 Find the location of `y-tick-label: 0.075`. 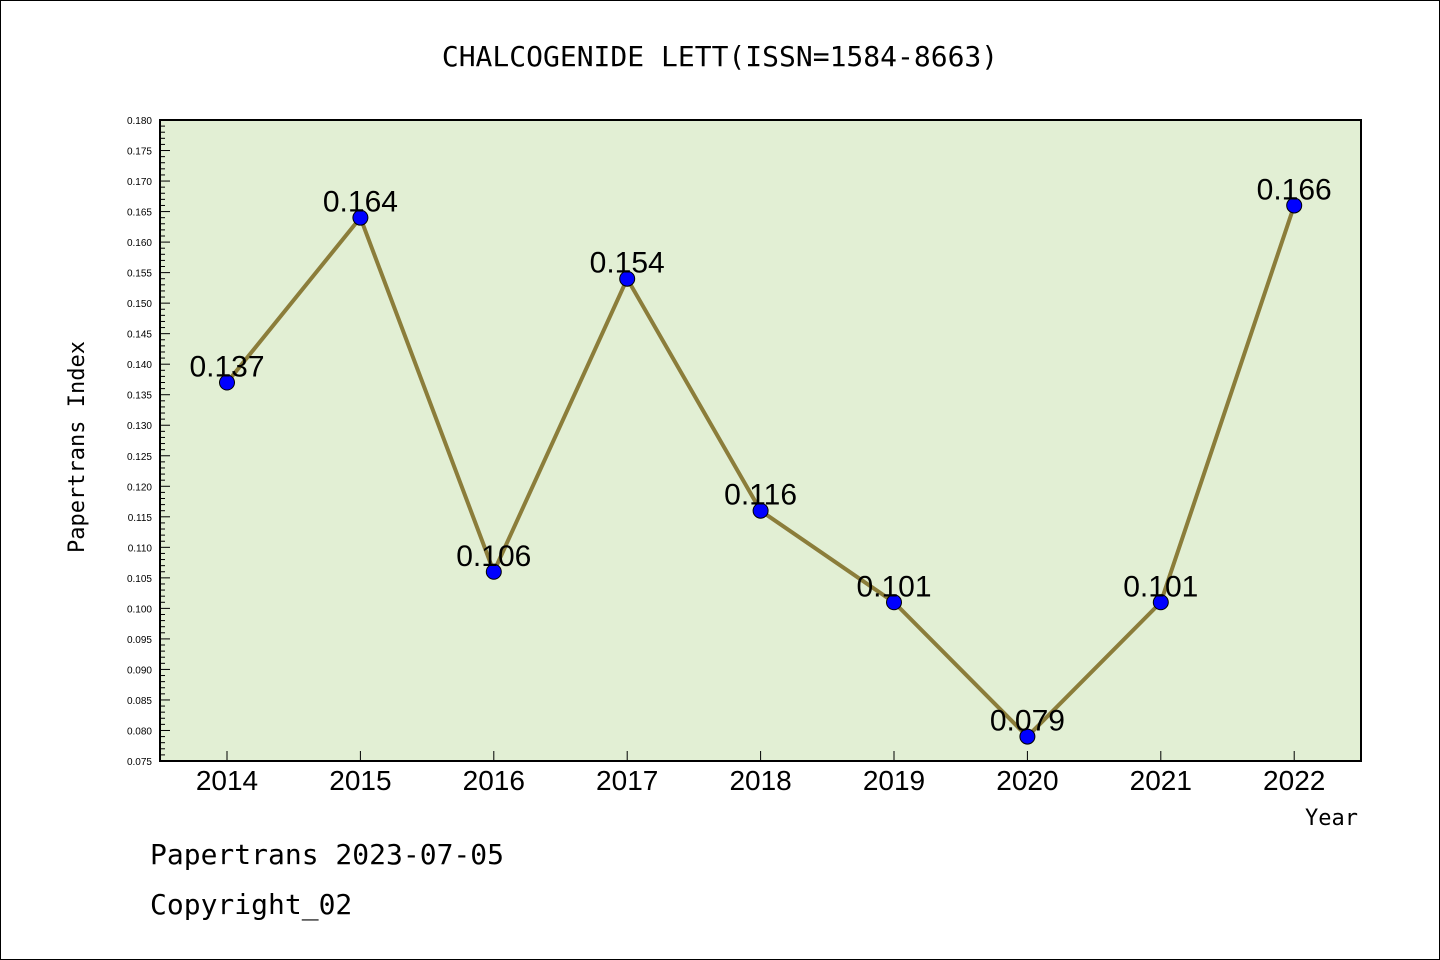

y-tick-label: 0.075 is located at coordinates (139, 762).